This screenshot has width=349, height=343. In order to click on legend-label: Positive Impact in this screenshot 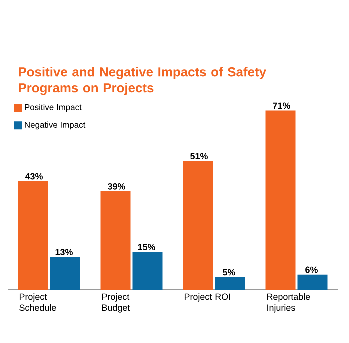, I will do `click(53, 108)`.